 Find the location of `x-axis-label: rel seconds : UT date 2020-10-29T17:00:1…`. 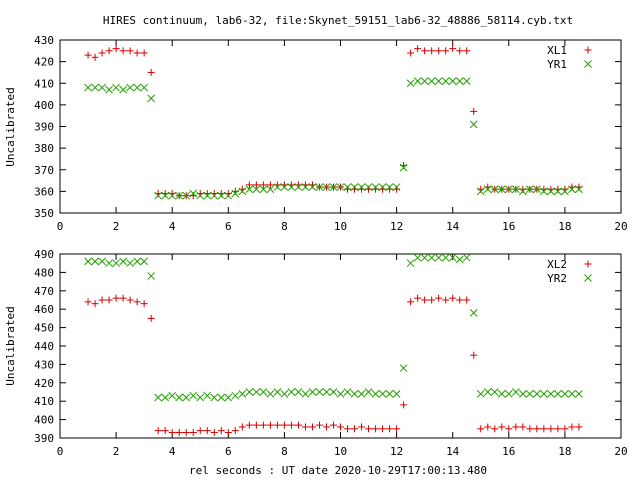

x-axis-label: rel seconds : UT date 2020-10-29T17:00:1… is located at coordinates (338, 470).